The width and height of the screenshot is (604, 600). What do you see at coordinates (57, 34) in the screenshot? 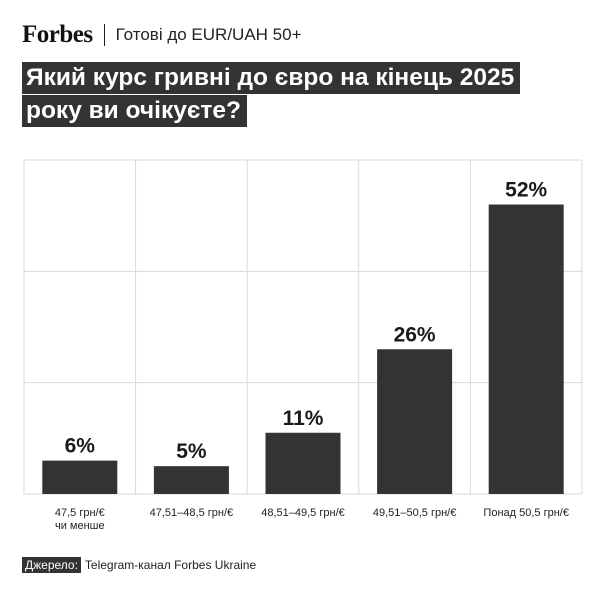
I see `forbes-logo: Forbes` at bounding box center [57, 34].